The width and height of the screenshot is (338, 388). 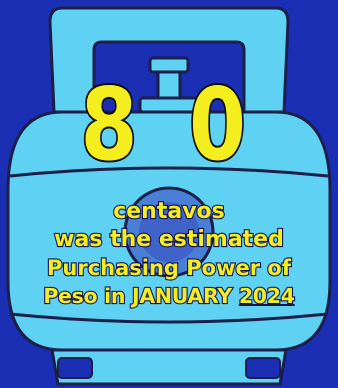 What do you see at coordinates (169, 268) in the screenshot?
I see `caption-line-purchasing-power: Purchasing Power of` at bounding box center [169, 268].